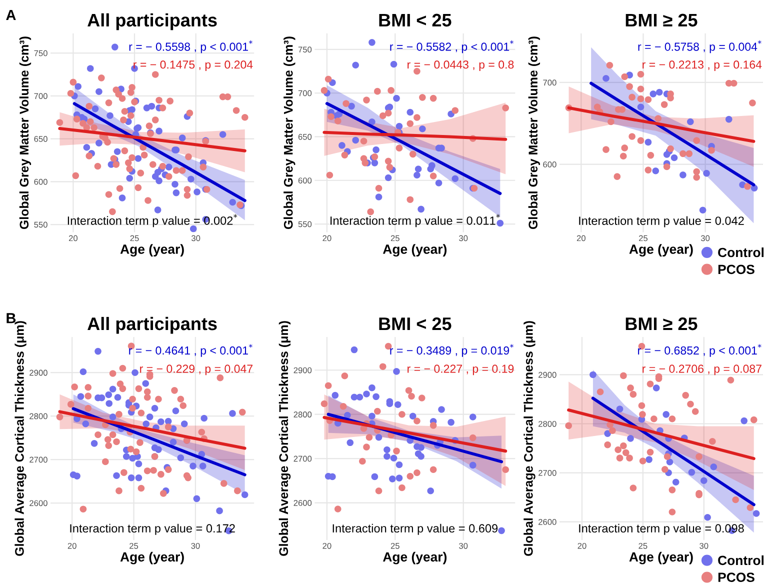  Describe the element at coordinates (153, 221) in the screenshot. I see `annotation: Interaction term p value = 0.002$^{*}$` at that location.